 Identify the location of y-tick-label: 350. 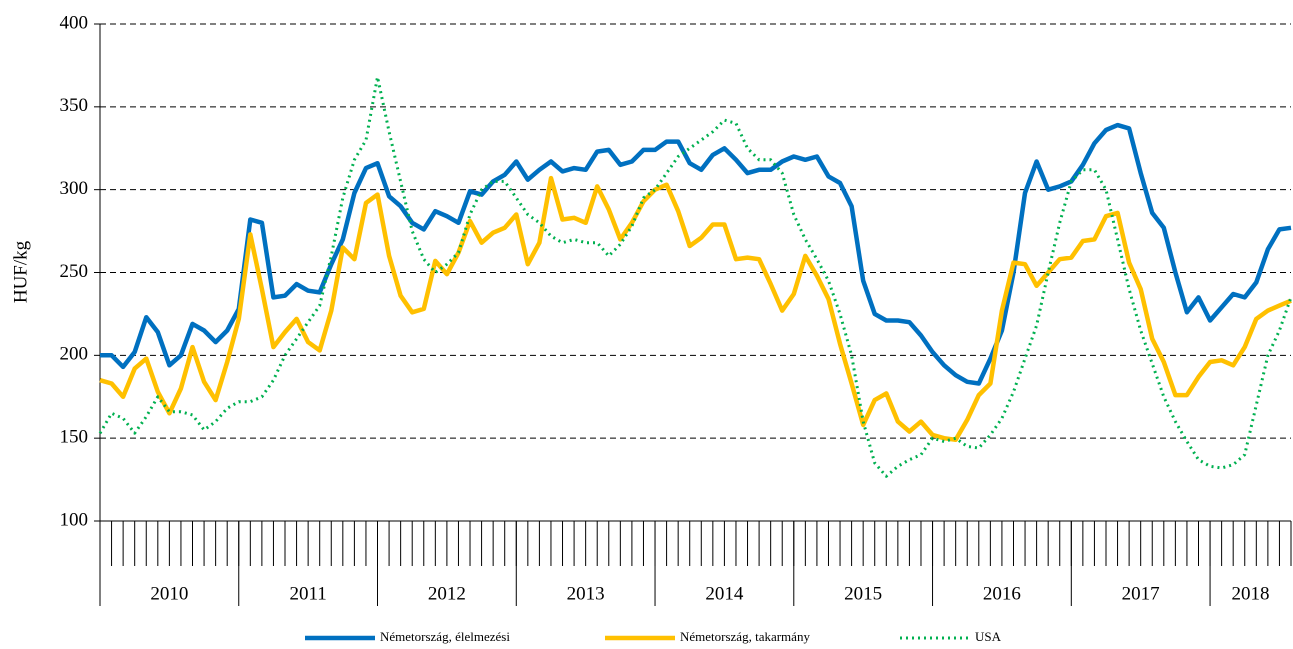
(74, 105).